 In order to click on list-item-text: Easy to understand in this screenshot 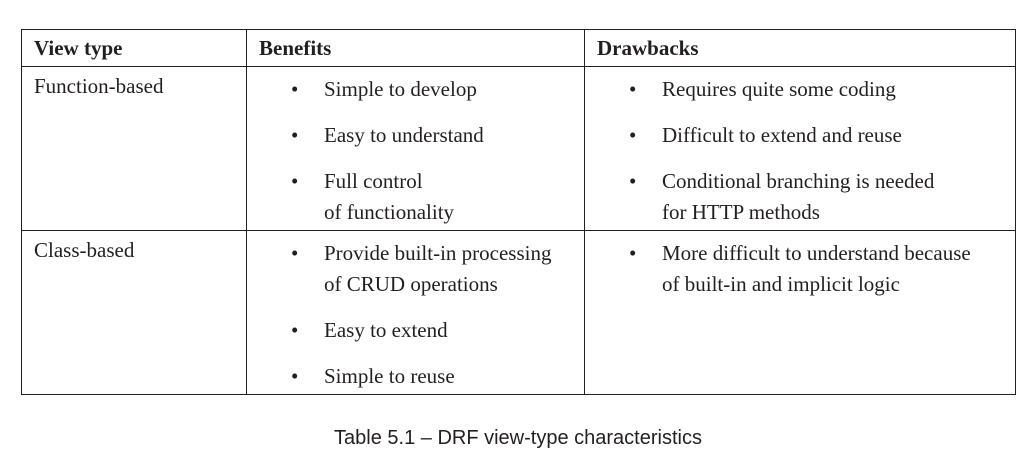, I will do `click(404, 135)`.